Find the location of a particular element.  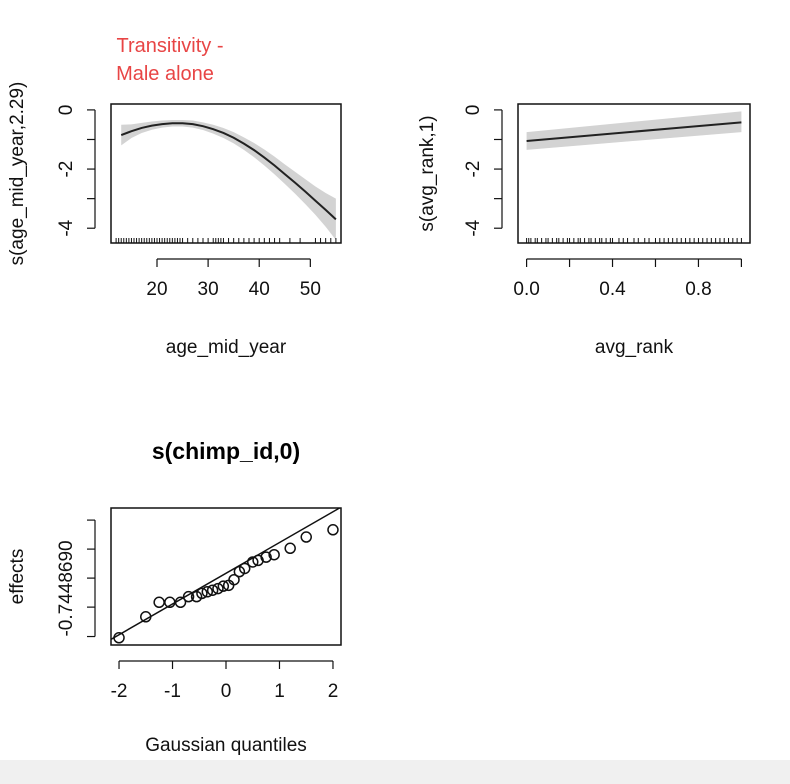

x-tick-label: 0.4 is located at coordinates (612, 289).